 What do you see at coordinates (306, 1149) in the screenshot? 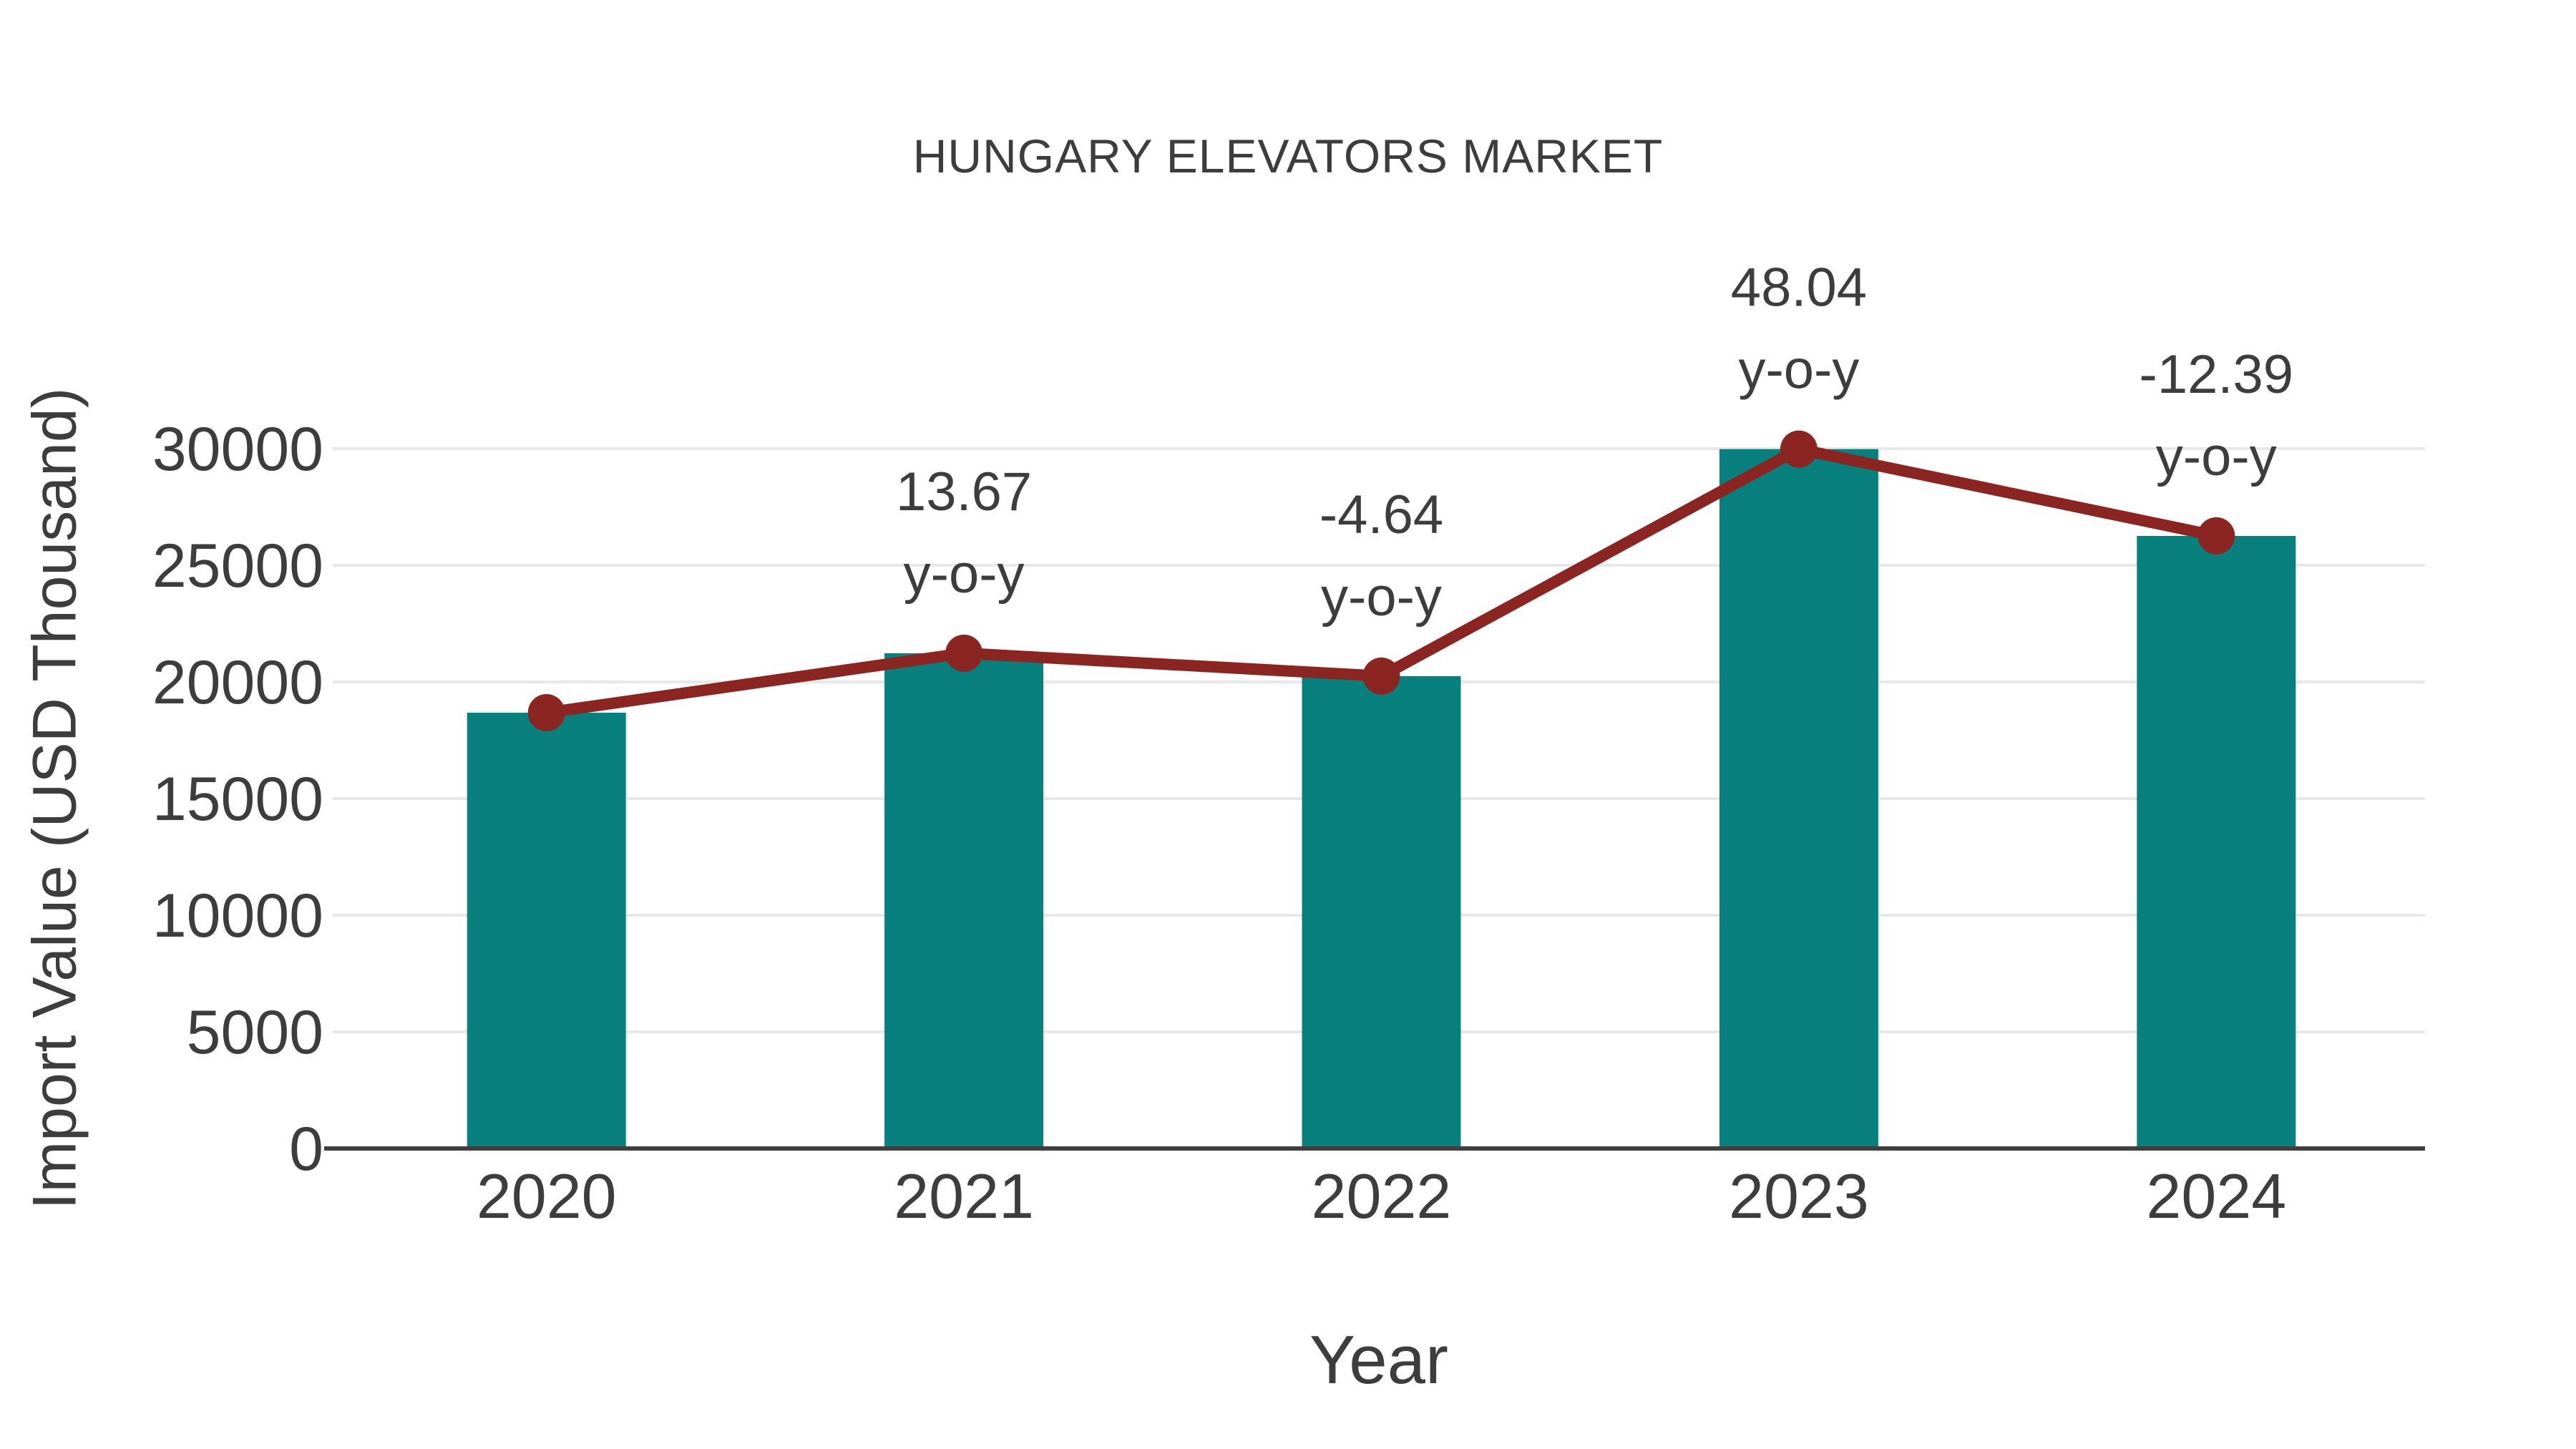
I see `y-tick-label-0: 0` at bounding box center [306, 1149].